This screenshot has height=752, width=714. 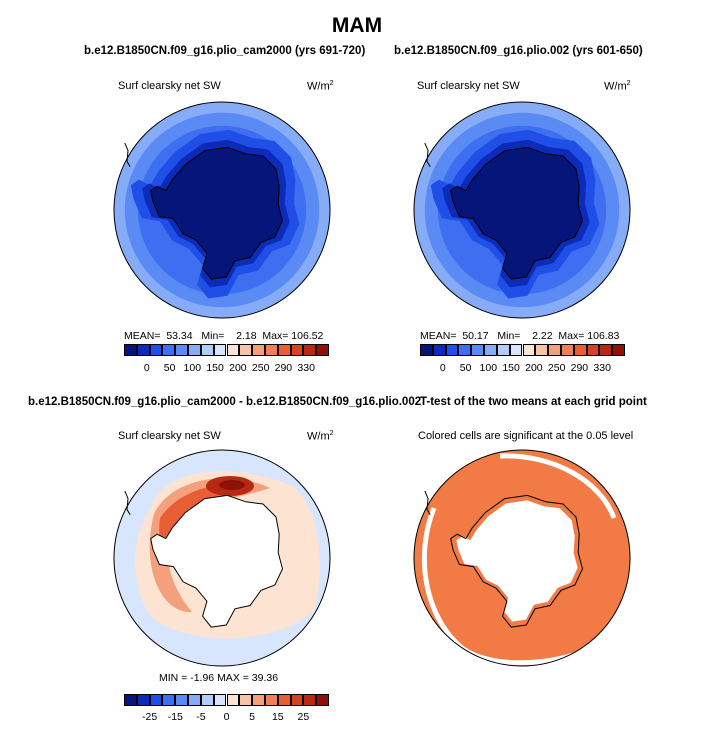 I want to click on panel3-colorbar-tick: 5, so click(x=252, y=717).